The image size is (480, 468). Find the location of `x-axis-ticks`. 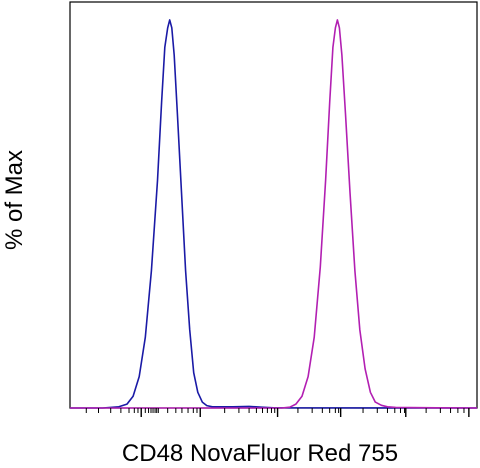

x-axis-ticks is located at coordinates (277, 412).